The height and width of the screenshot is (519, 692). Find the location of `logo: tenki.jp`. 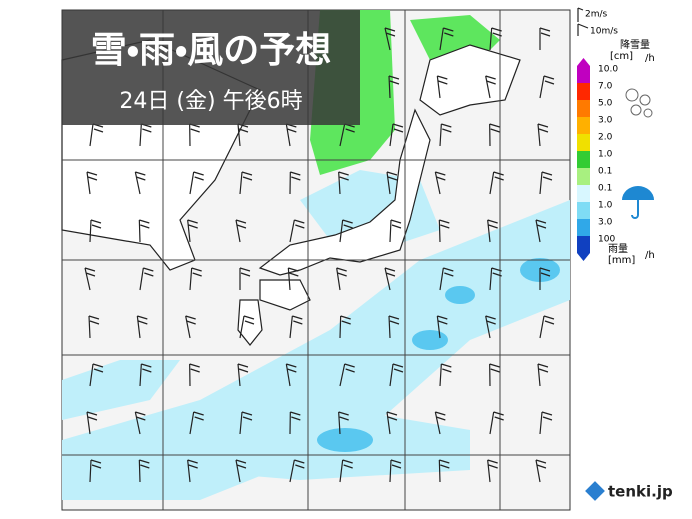

logo: tenki.jp is located at coordinates (629, 491).